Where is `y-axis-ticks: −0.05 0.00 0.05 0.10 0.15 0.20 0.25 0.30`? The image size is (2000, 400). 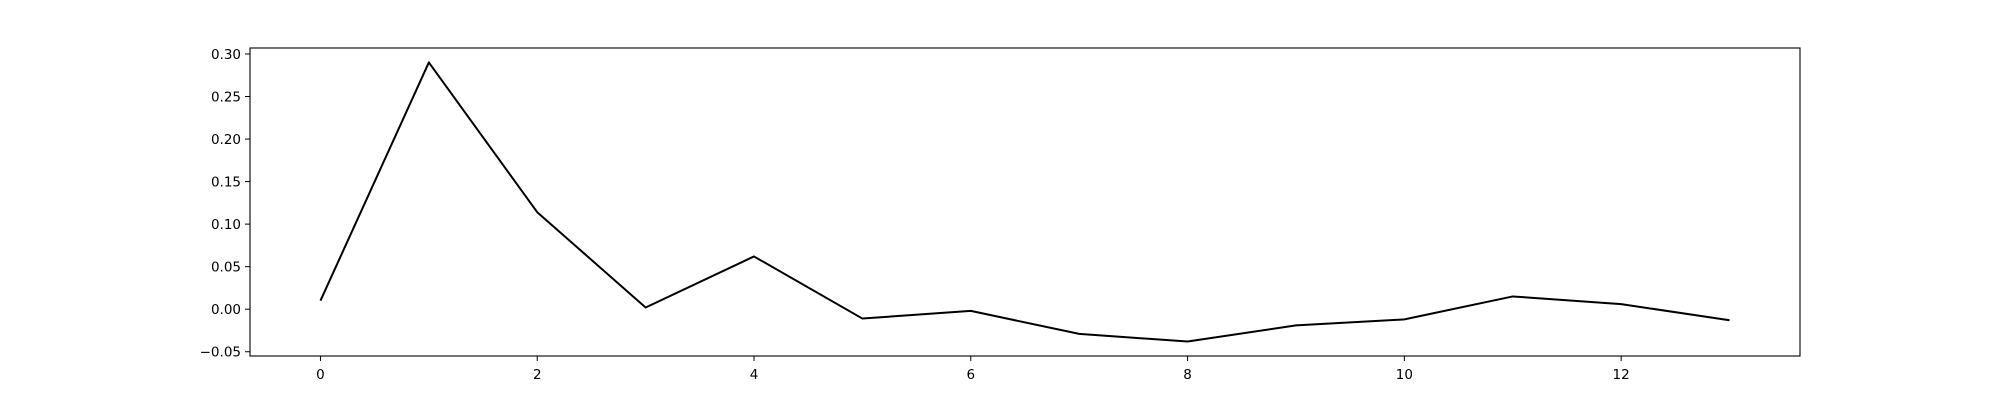 y-axis-ticks: −0.05 0.00 0.05 0.10 0.15 0.20 0.25 0.30 is located at coordinates (225, 204).